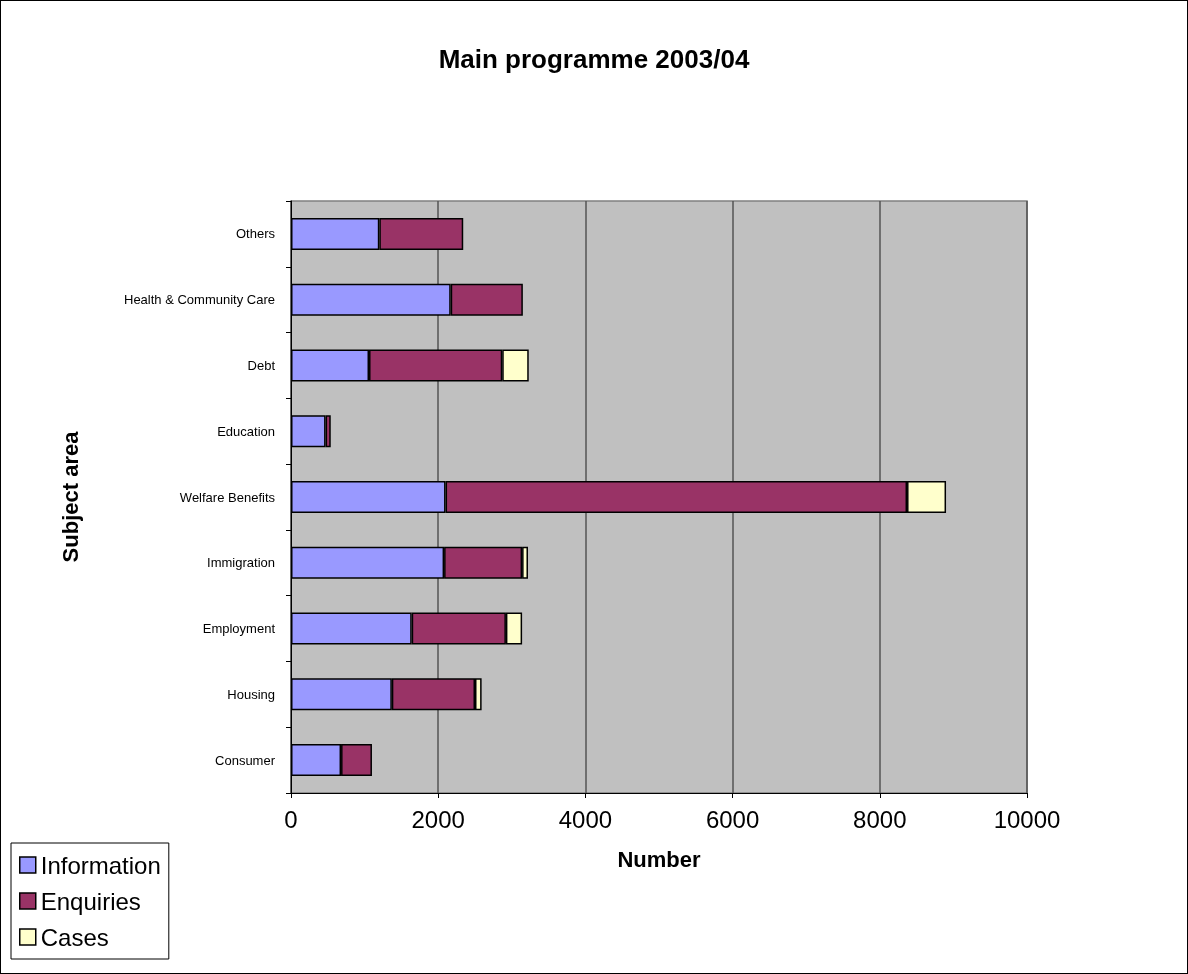 This screenshot has width=1188, height=974. What do you see at coordinates (255, 234) in the screenshot?
I see `y-tick-label: Others` at bounding box center [255, 234].